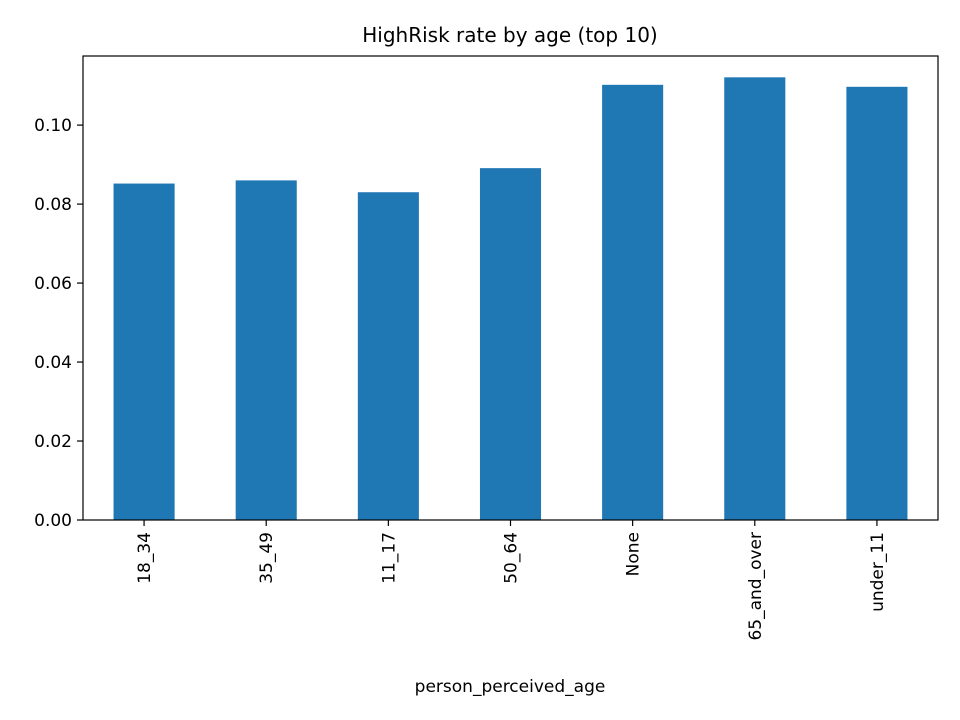 Image resolution: width=960 pixels, height=720 pixels. I want to click on x-tick-label: 11_17, so click(389, 558).